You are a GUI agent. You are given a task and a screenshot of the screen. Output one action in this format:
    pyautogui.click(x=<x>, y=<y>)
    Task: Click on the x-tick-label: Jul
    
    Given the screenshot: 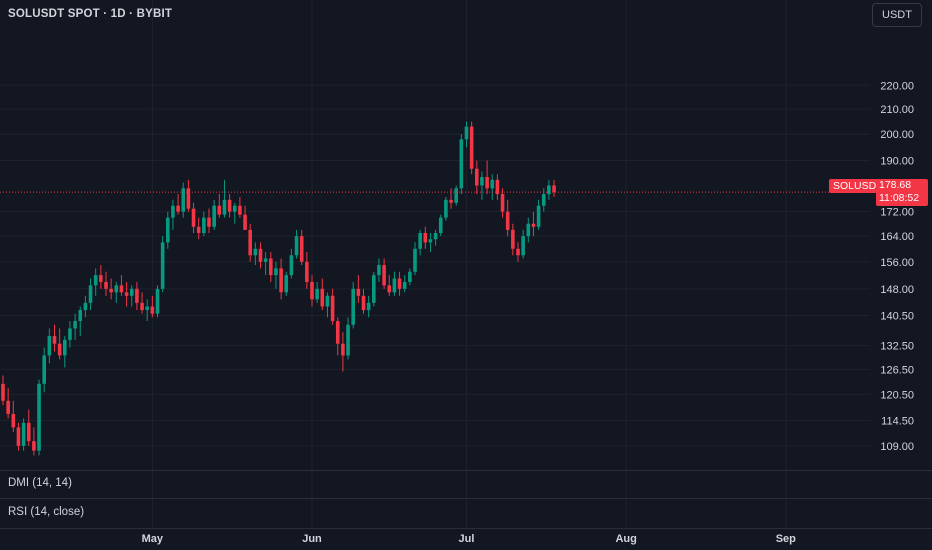 What is the action you would take?
    pyautogui.click(x=467, y=539)
    